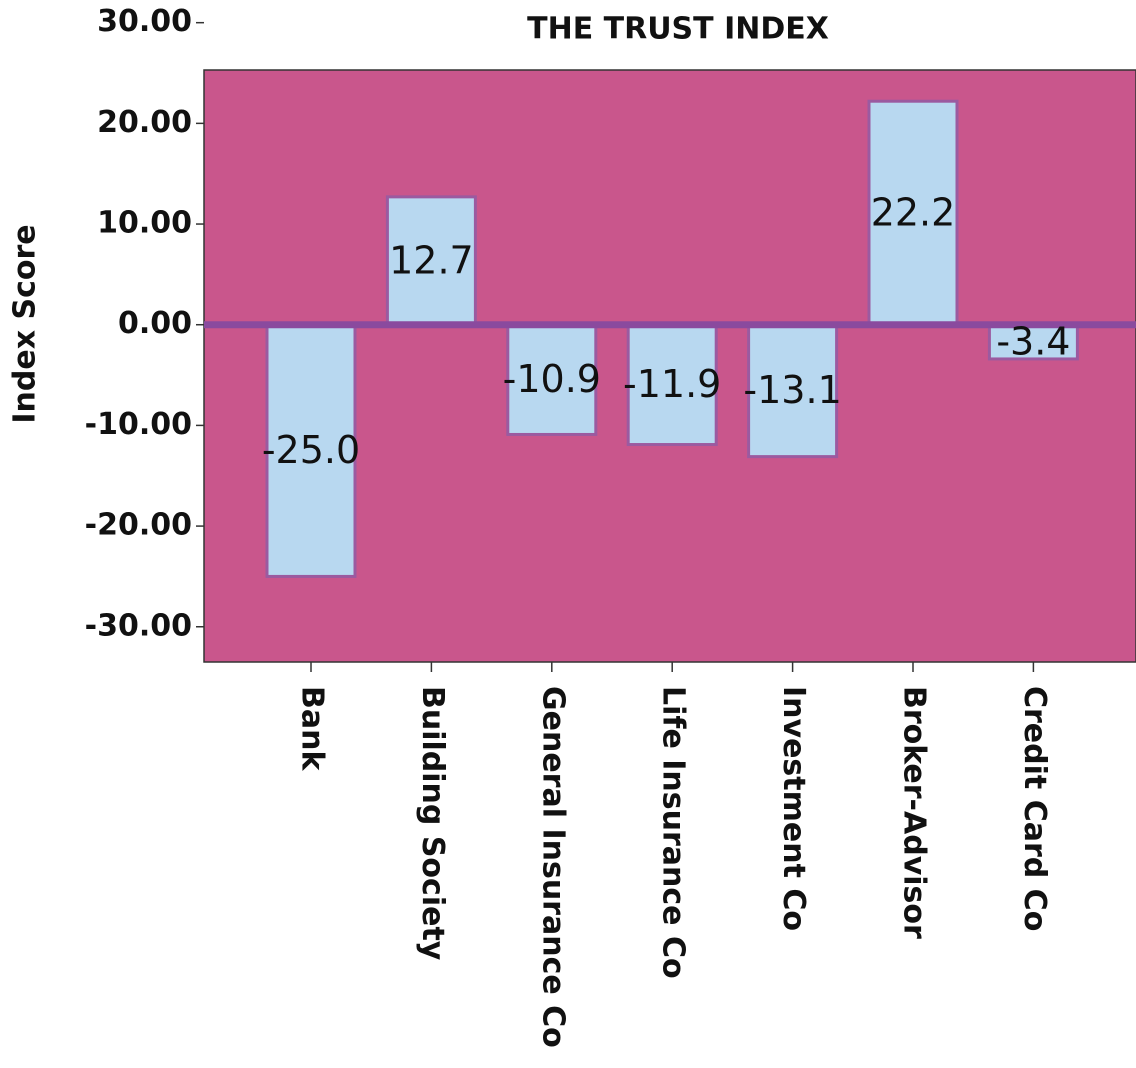 The image size is (1136, 1068). Describe the element at coordinates (138, 525) in the screenshot. I see `y-tick-label: -20.00` at that location.